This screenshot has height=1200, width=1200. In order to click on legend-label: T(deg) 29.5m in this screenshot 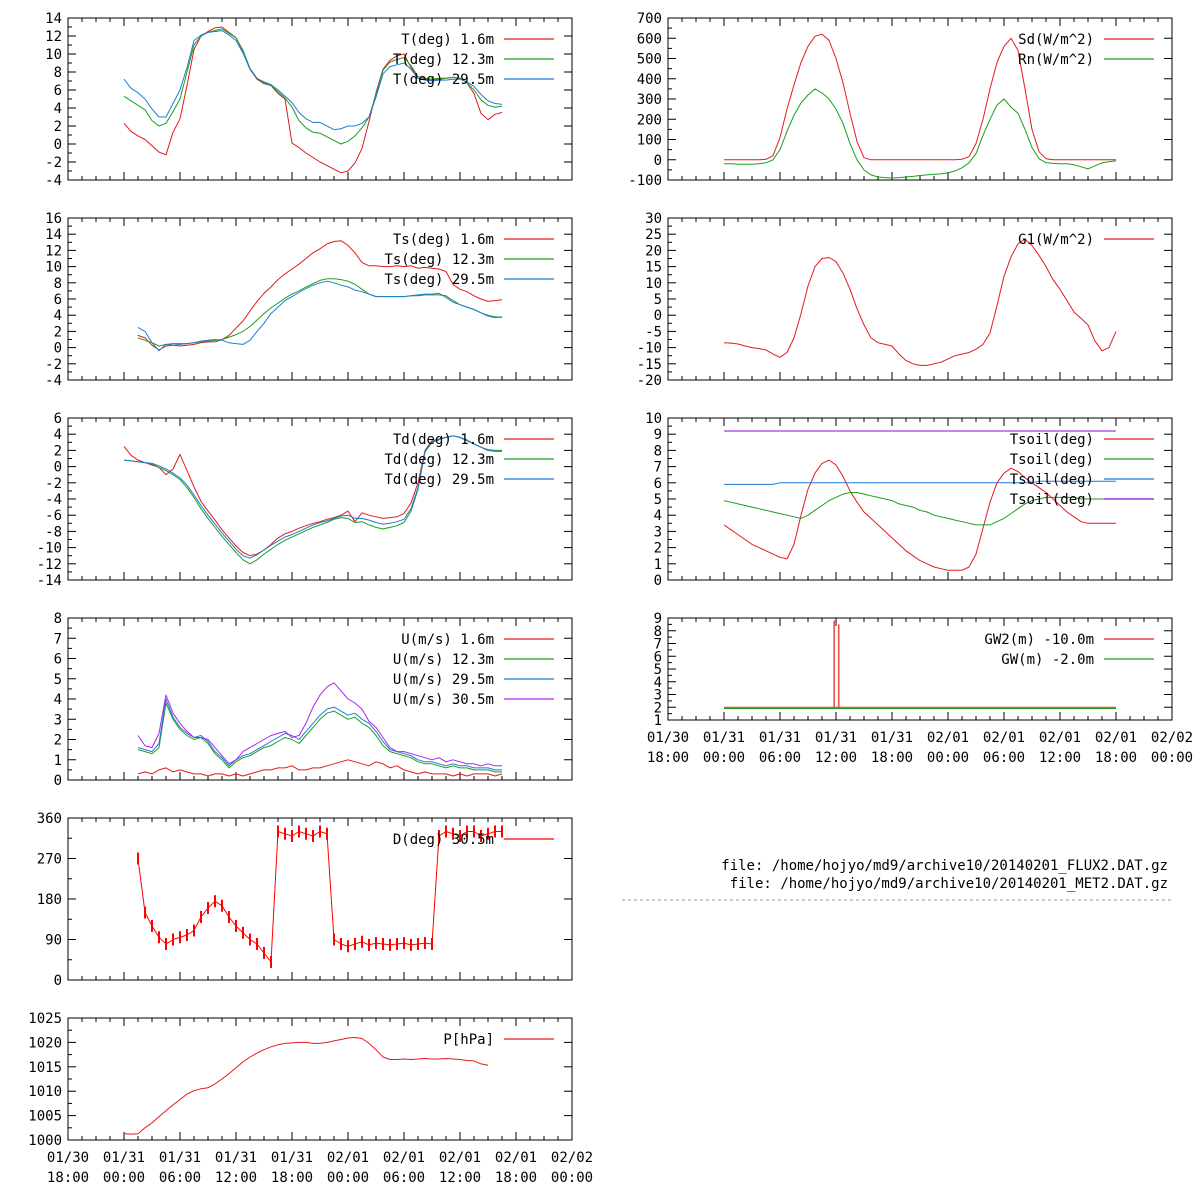, I will do `click(443, 80)`.